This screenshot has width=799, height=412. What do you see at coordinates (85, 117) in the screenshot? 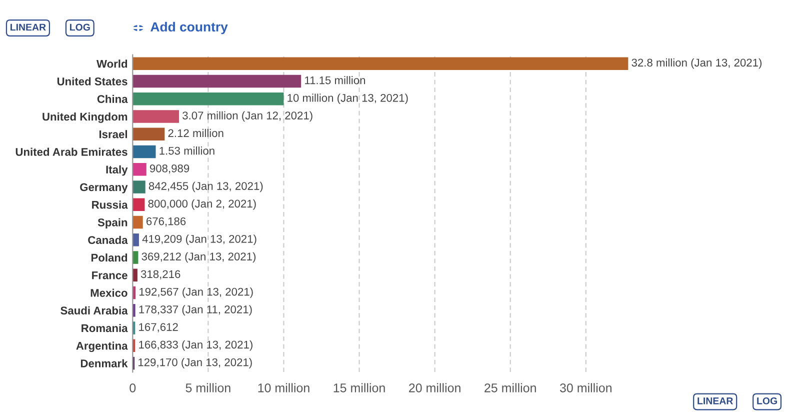
I see `y-tick-label: United Kingdom` at bounding box center [85, 117].